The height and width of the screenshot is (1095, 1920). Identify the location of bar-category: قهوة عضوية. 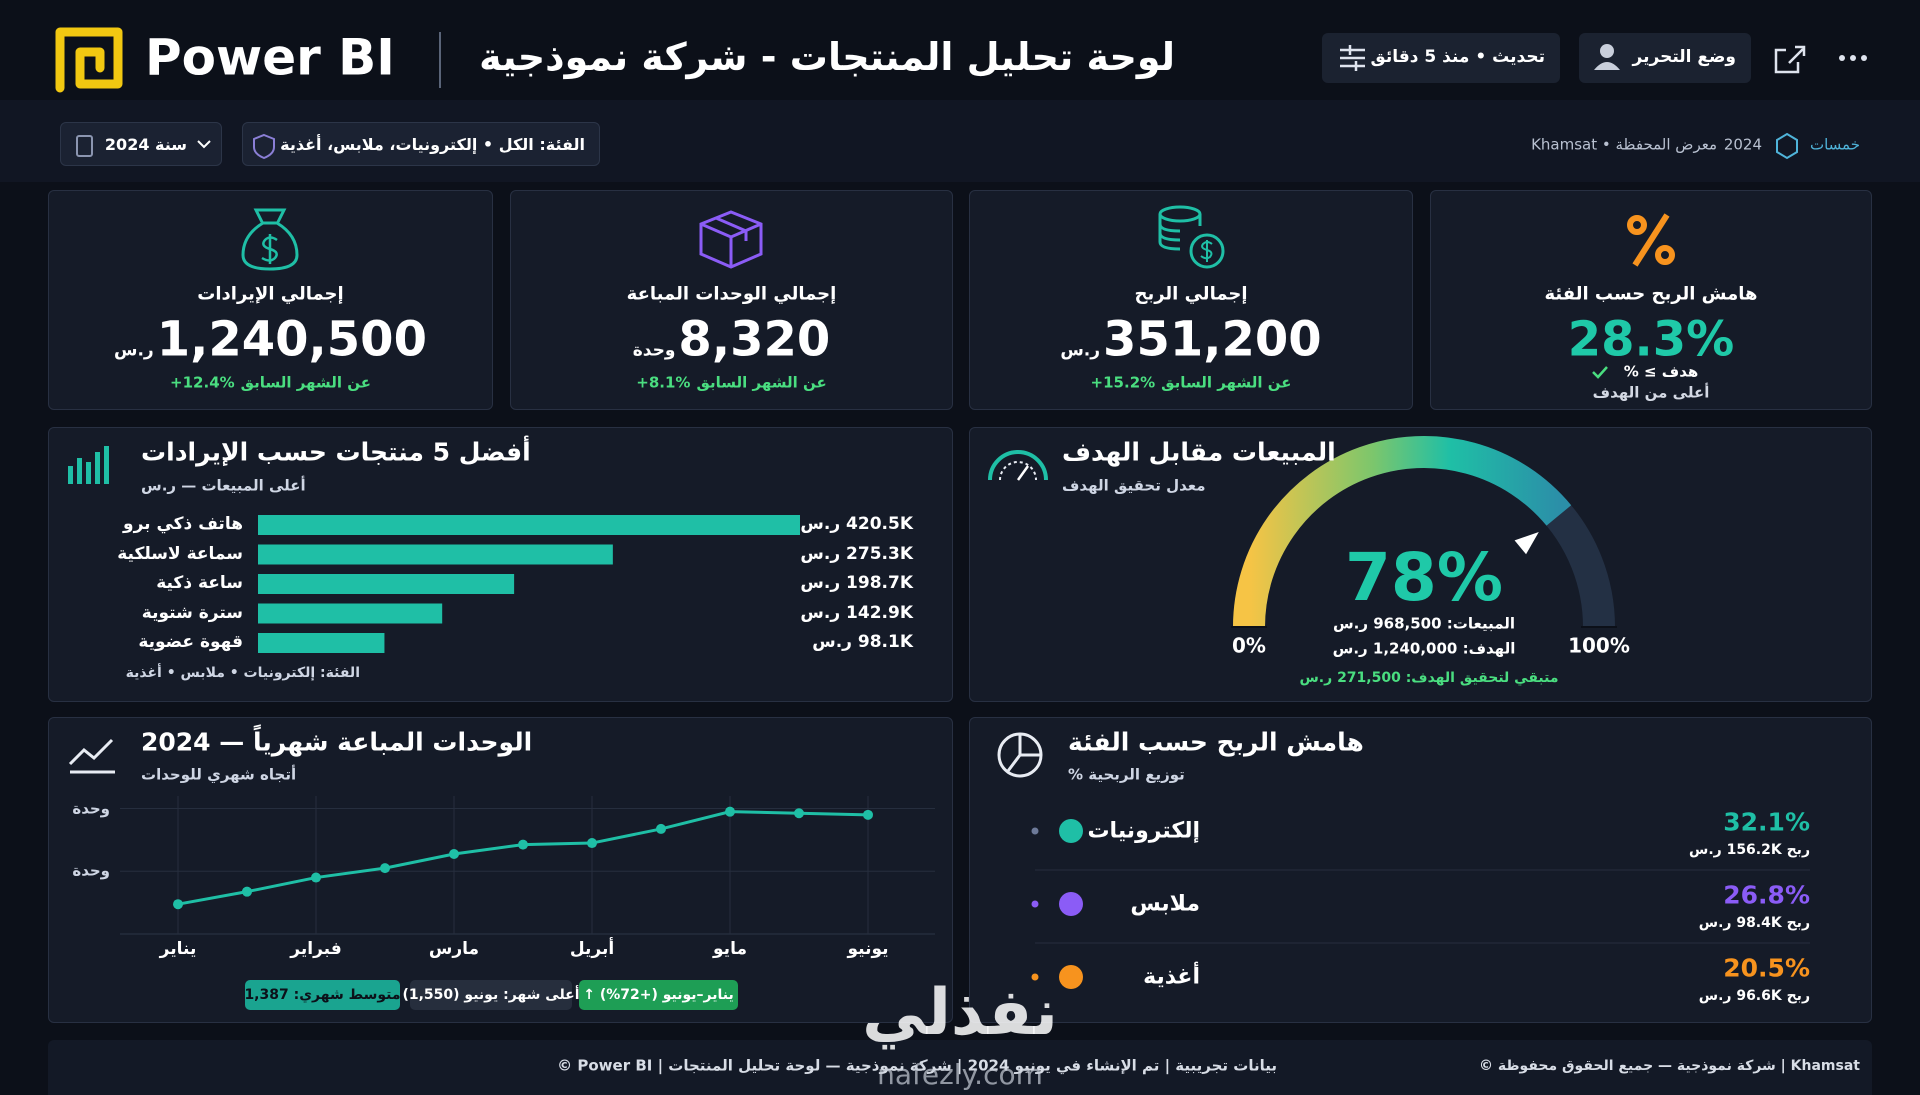
(190, 642).